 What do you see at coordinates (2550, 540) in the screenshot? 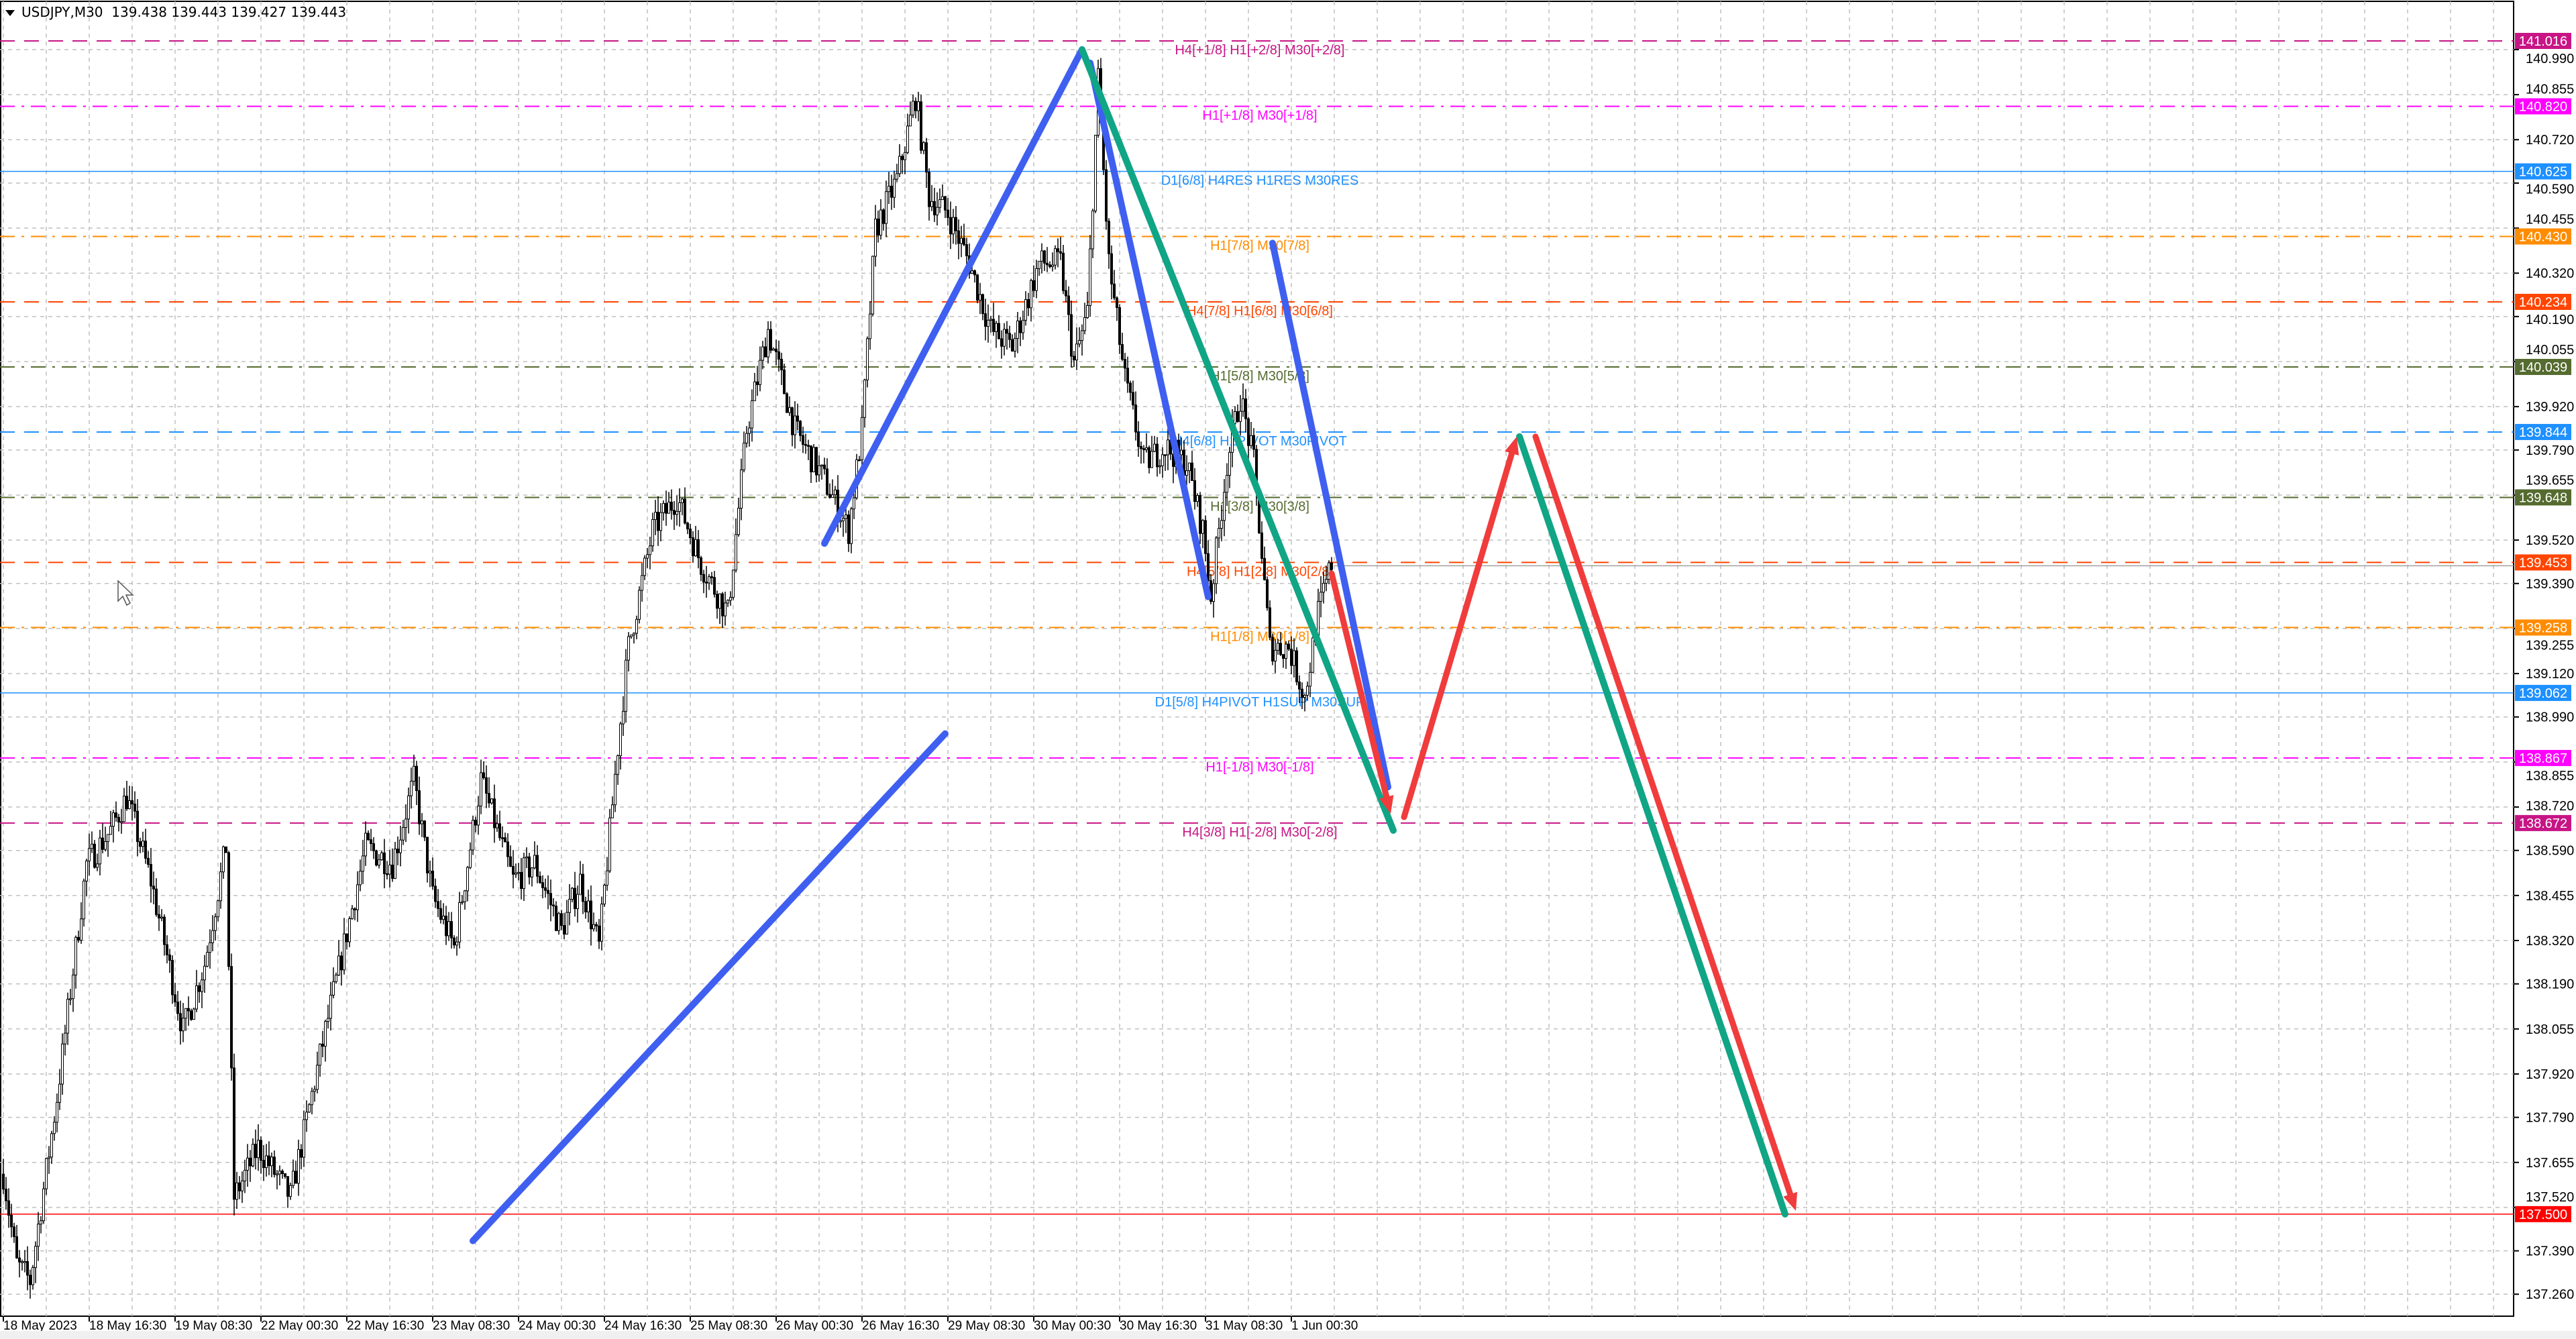
I see `y-tick-label: 139.520` at bounding box center [2550, 540].